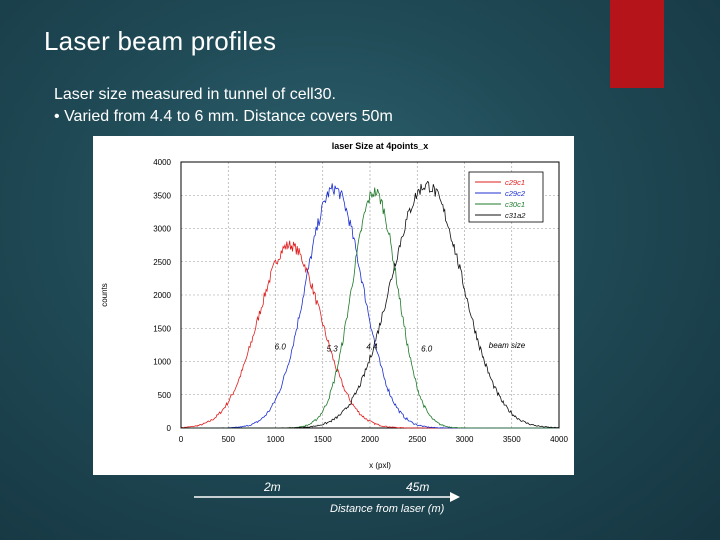 This screenshot has width=720, height=540. Describe the element at coordinates (323, 439) in the screenshot. I see `x-tick-label: 1500` at that location.